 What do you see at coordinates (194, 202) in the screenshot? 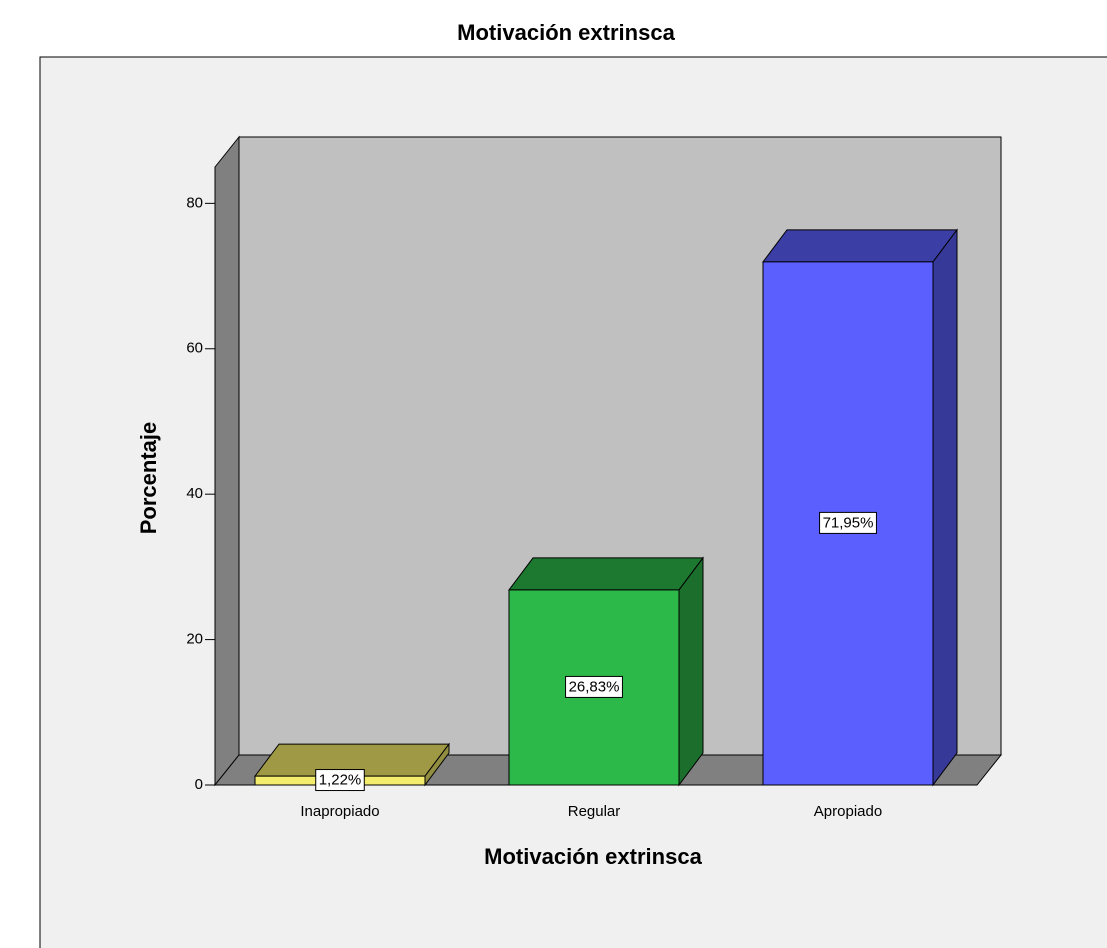
I see `y-tick-label: 80` at bounding box center [194, 202].